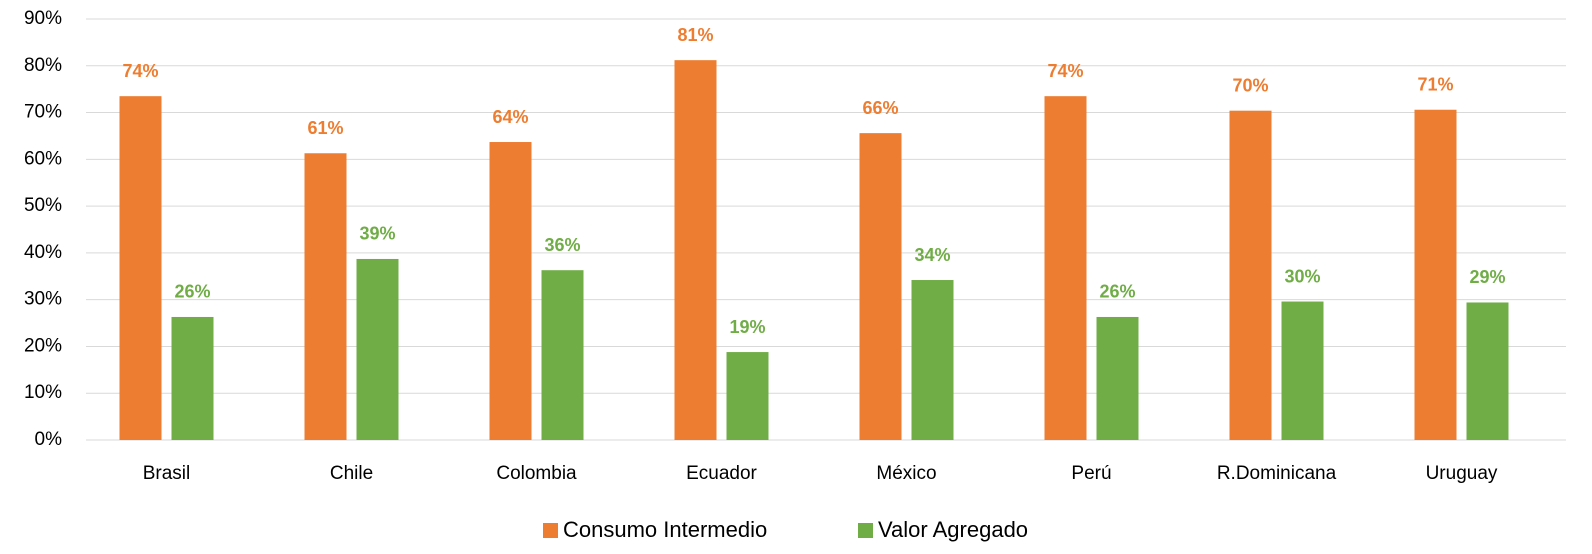 This screenshot has width=1592, height=554. What do you see at coordinates (747, 327) in the screenshot?
I see `data-label: 19%` at bounding box center [747, 327].